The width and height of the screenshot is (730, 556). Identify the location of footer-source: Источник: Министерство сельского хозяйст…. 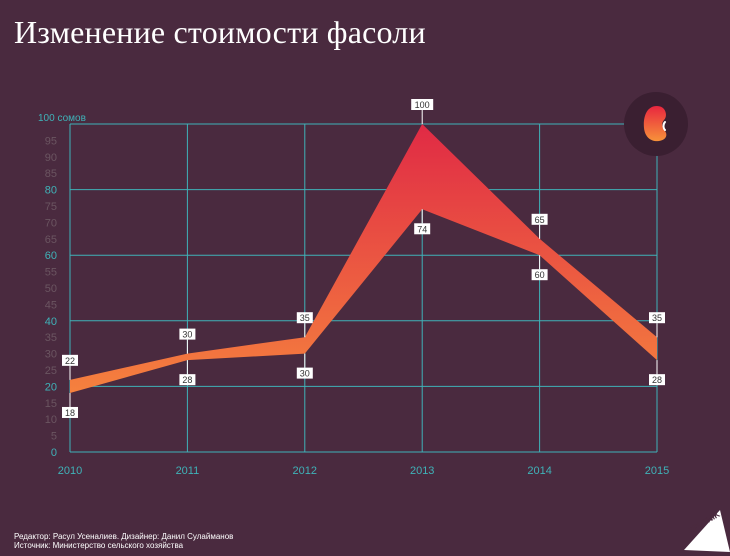
(99, 545).